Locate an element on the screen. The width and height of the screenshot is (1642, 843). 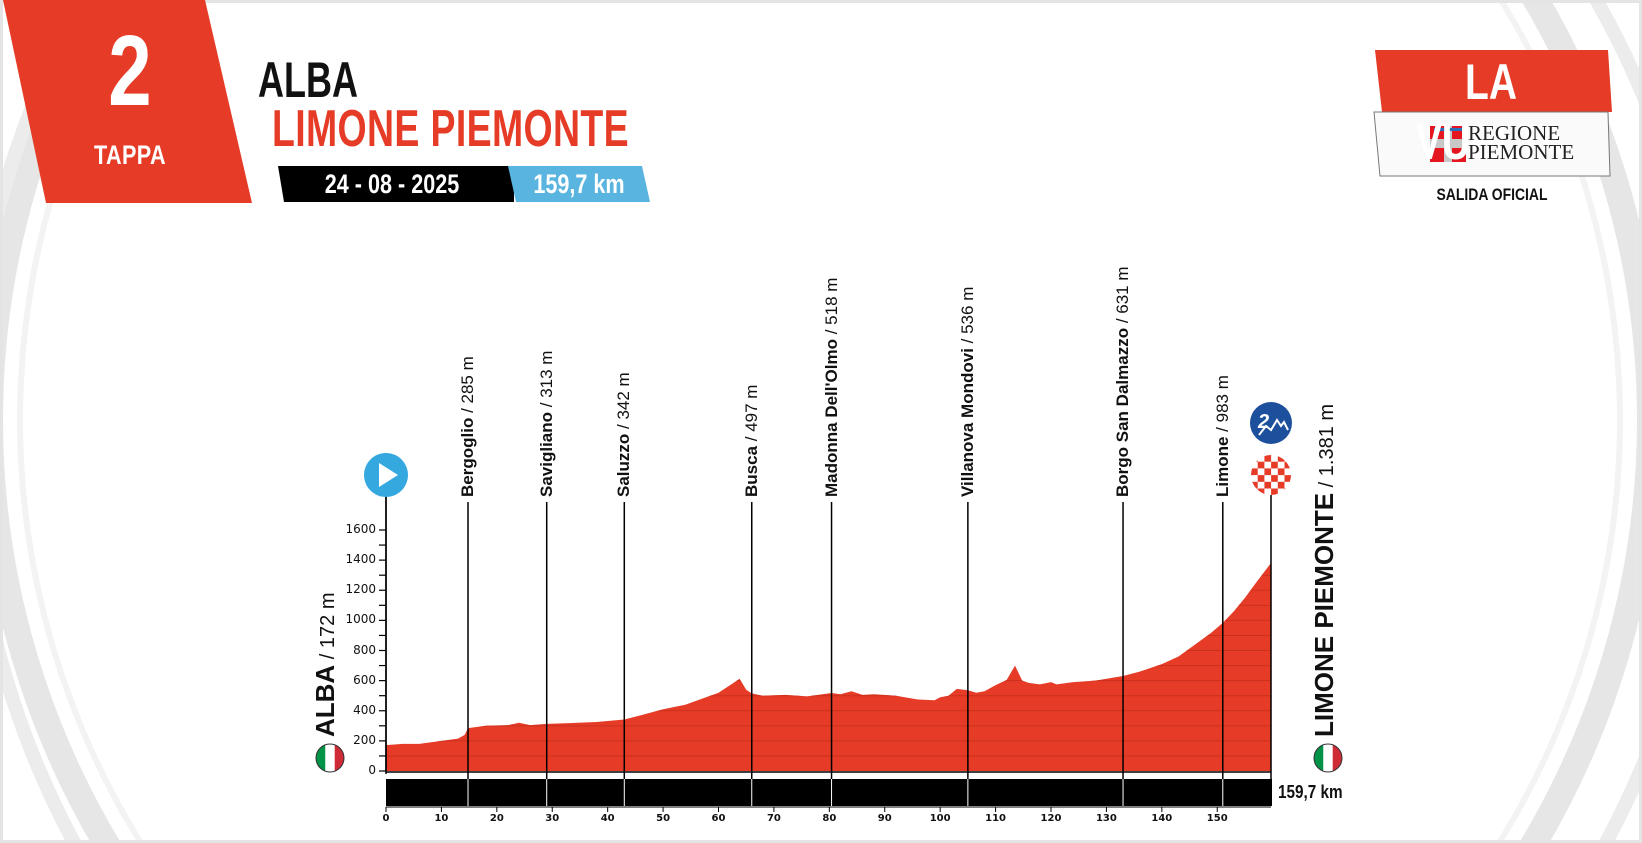
x-tick-label: 90 is located at coordinates (884, 818).